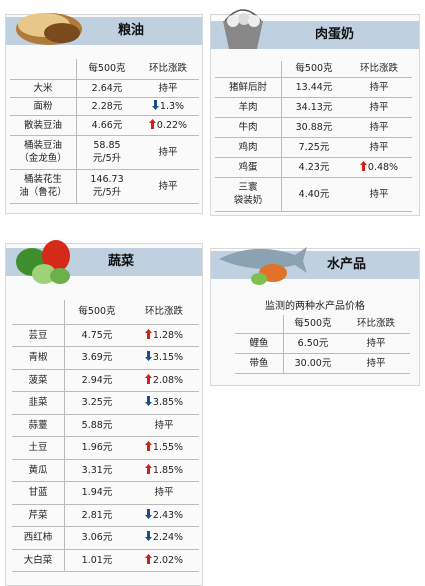 The width and height of the screenshot is (425, 586). I want to click on panel-subtitle: 监测的两种水产品价格, so click(315, 306).